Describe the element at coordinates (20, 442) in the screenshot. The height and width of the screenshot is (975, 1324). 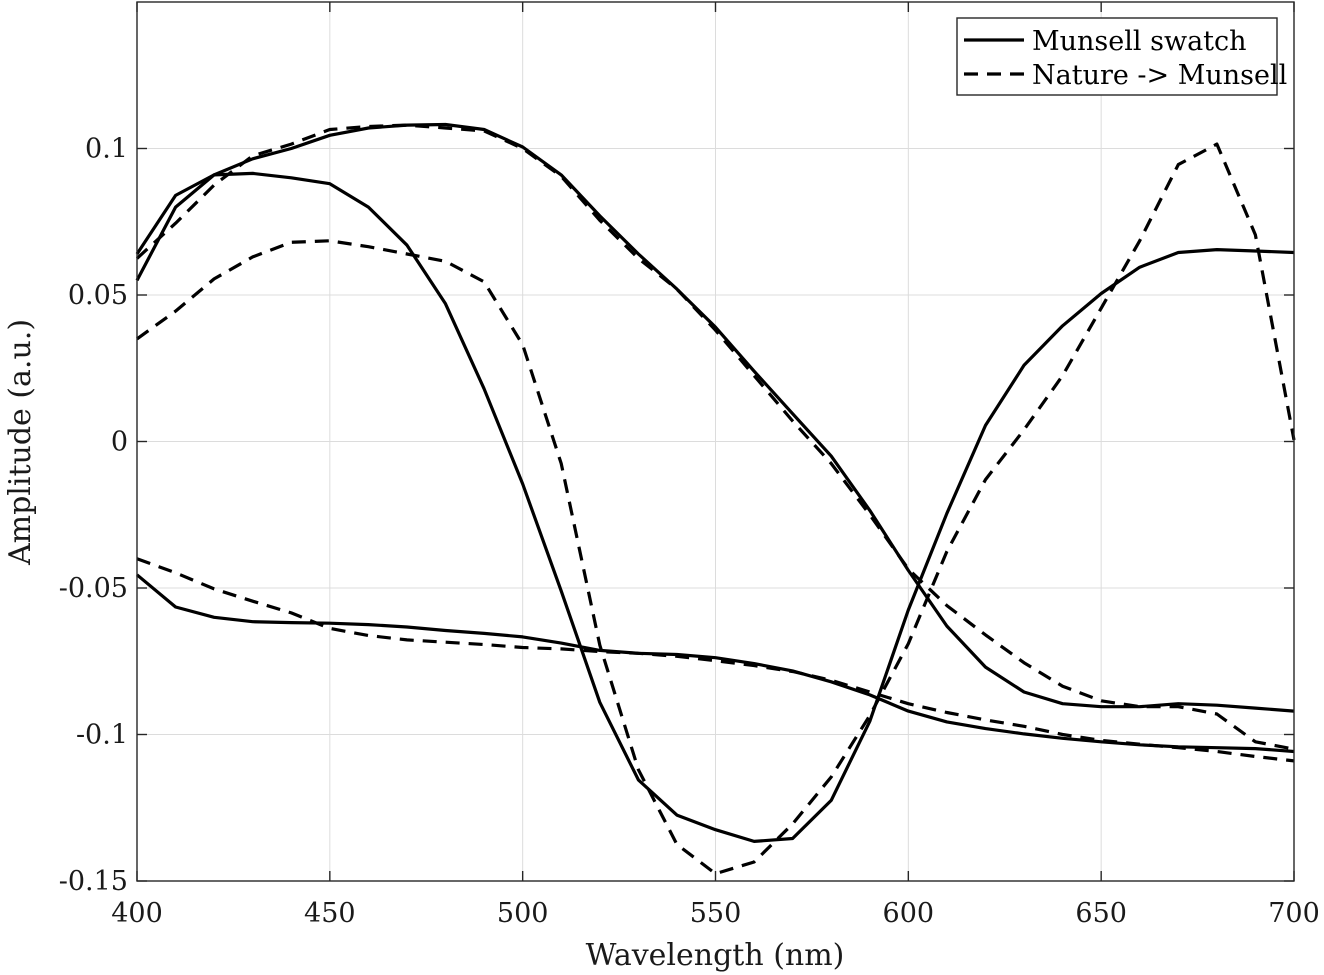
I see `y-axis-label: Amplitude (a.u.)` at that location.